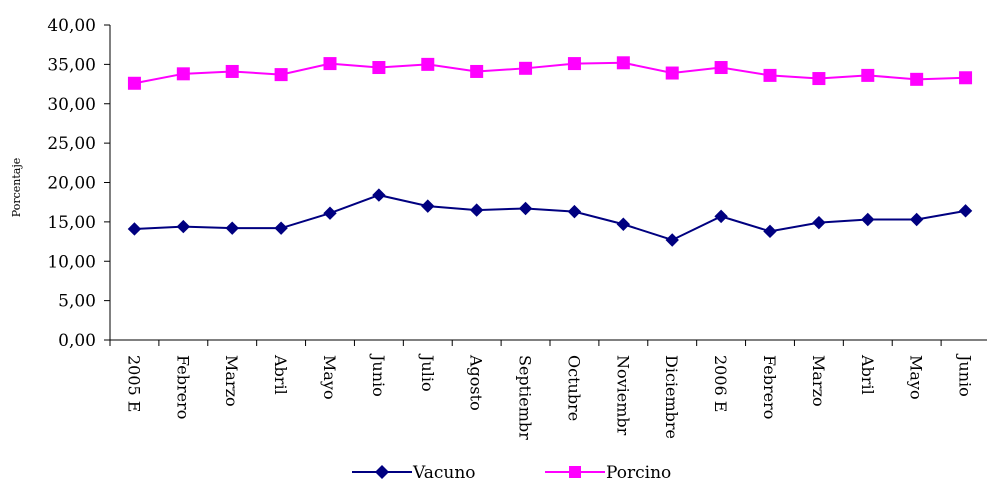 This screenshot has height=484, width=987. I want to click on x-tick-label: 2006 E, so click(720, 383).